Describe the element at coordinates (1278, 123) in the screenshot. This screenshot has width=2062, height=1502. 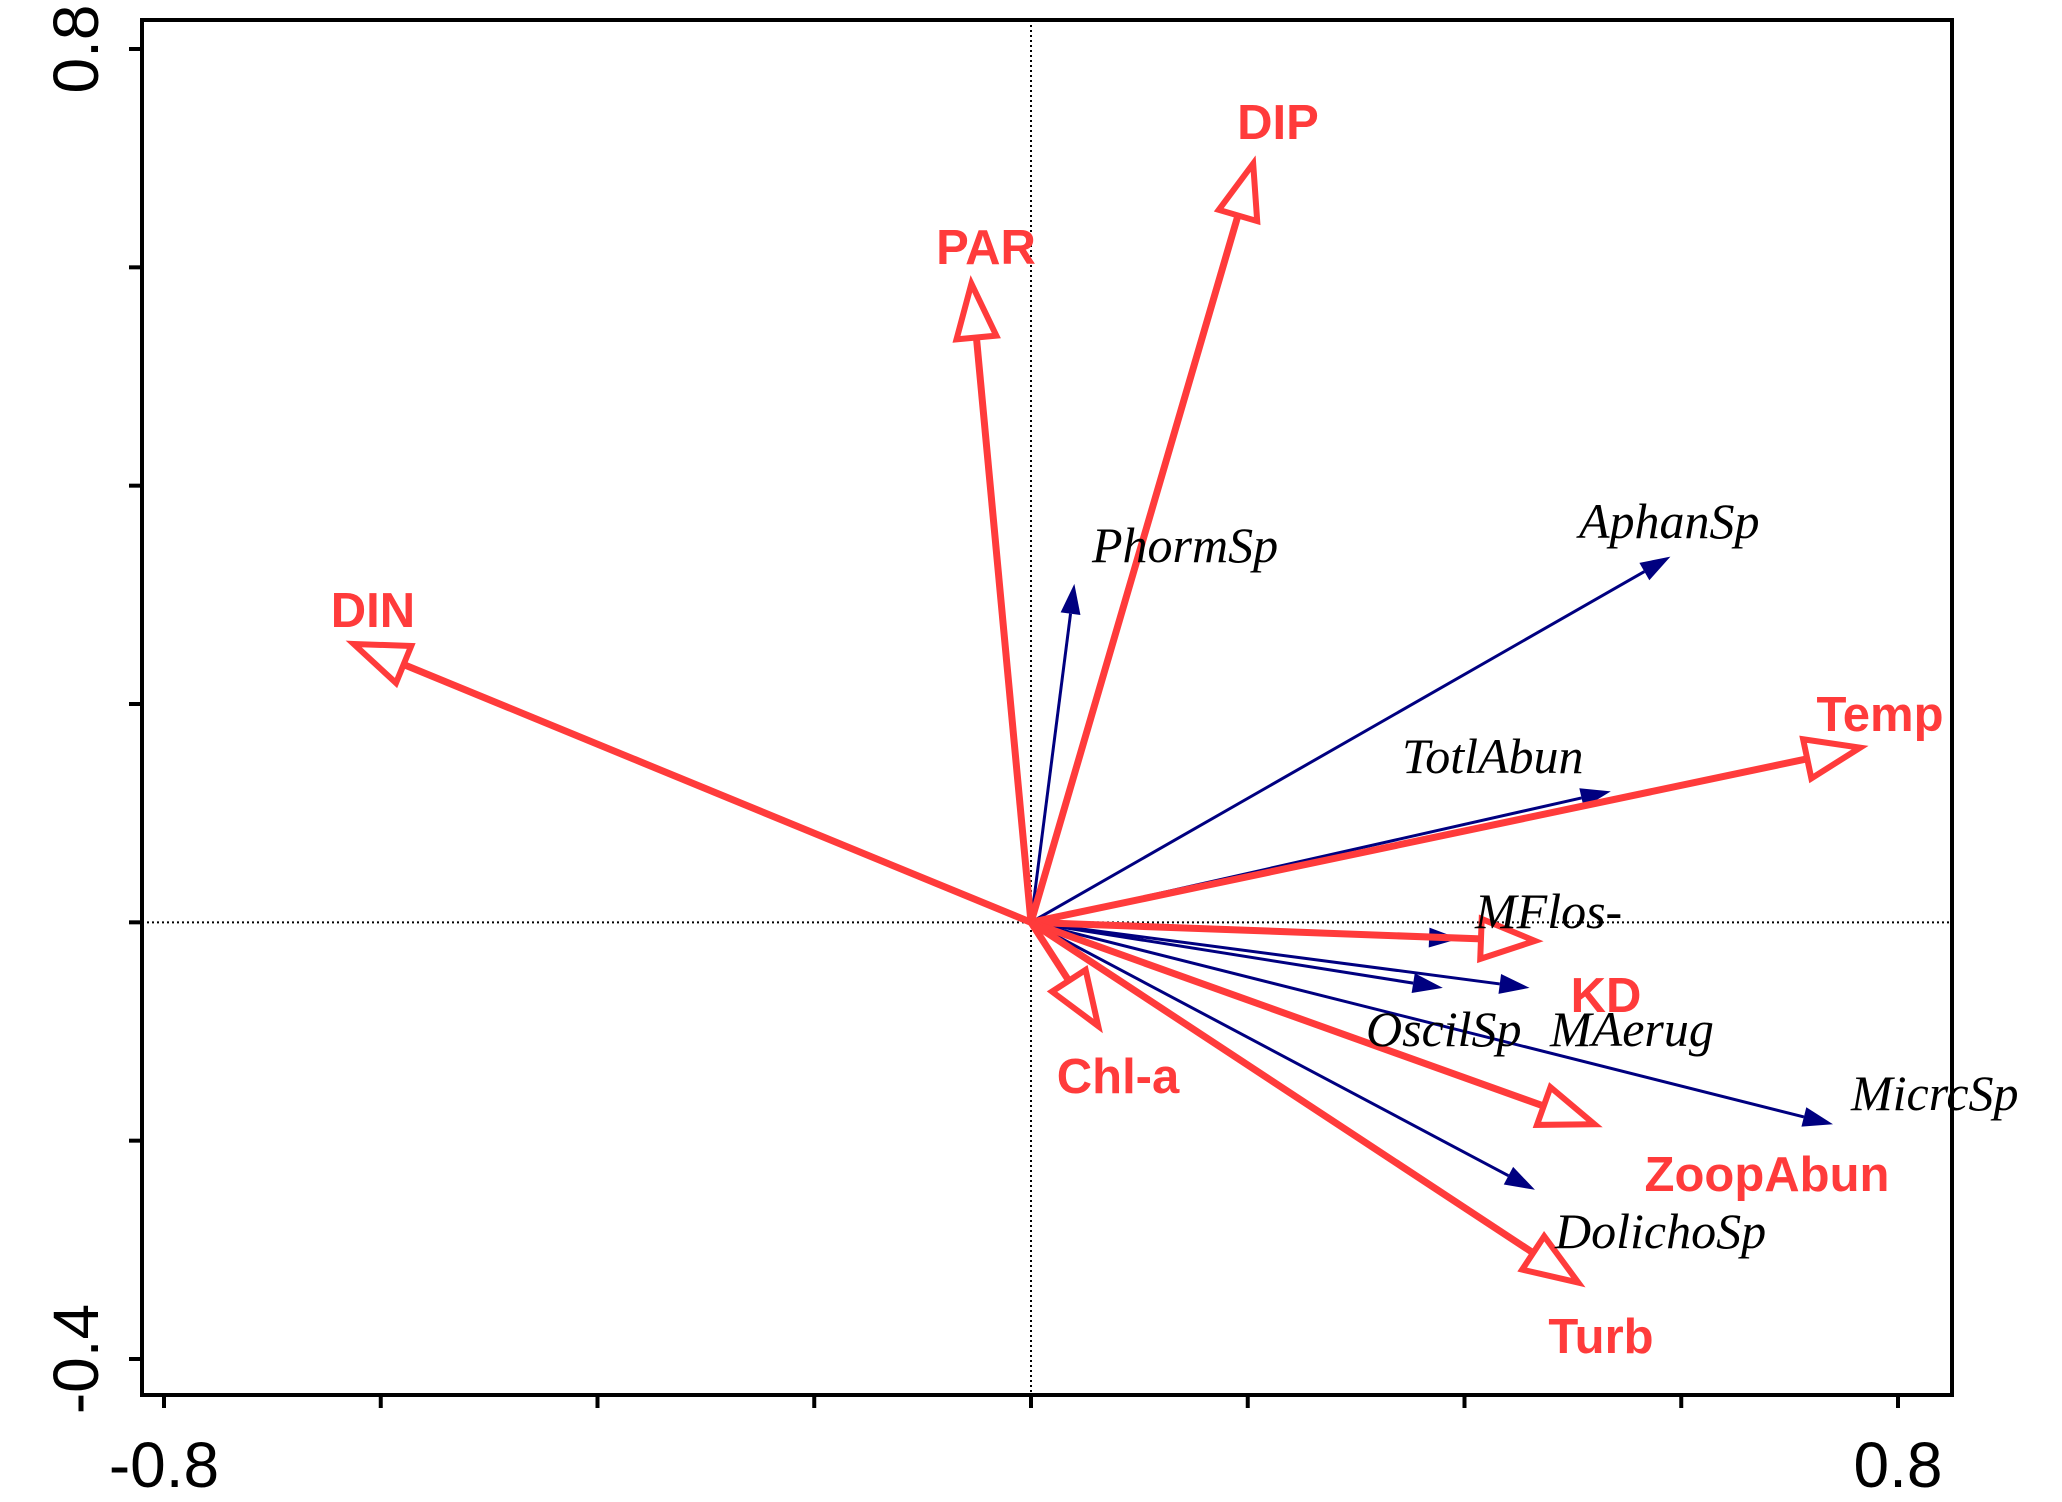
I see `env-label-dip: DIP` at that location.